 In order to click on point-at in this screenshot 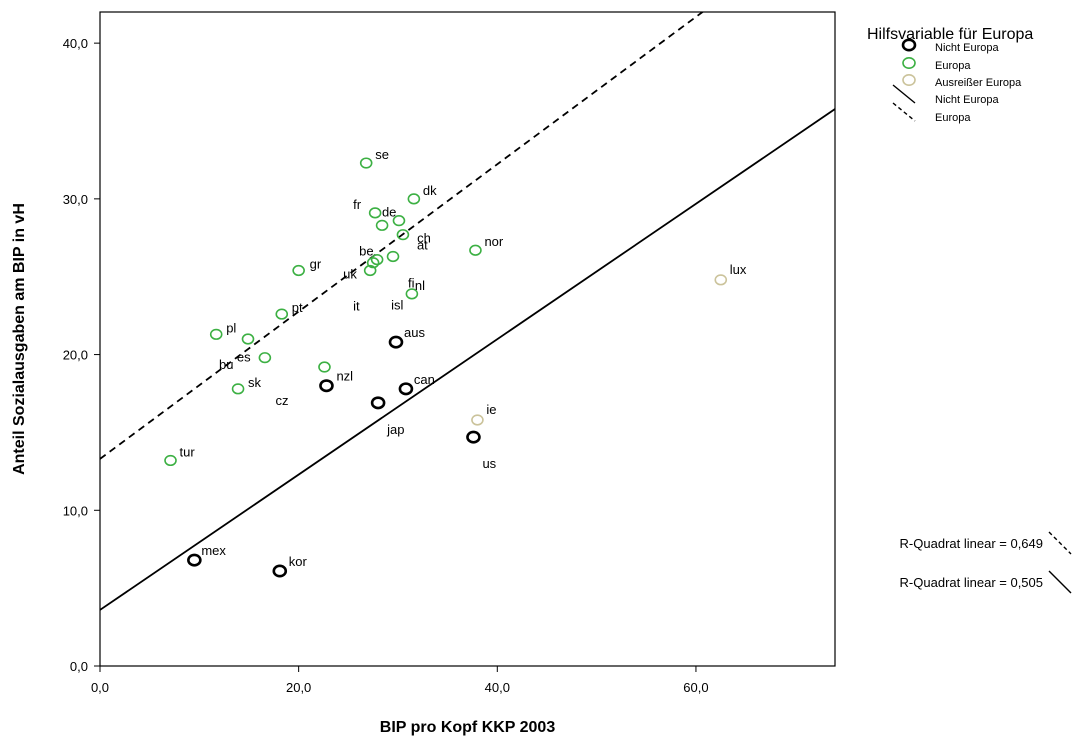, I will do `click(403, 235)`.